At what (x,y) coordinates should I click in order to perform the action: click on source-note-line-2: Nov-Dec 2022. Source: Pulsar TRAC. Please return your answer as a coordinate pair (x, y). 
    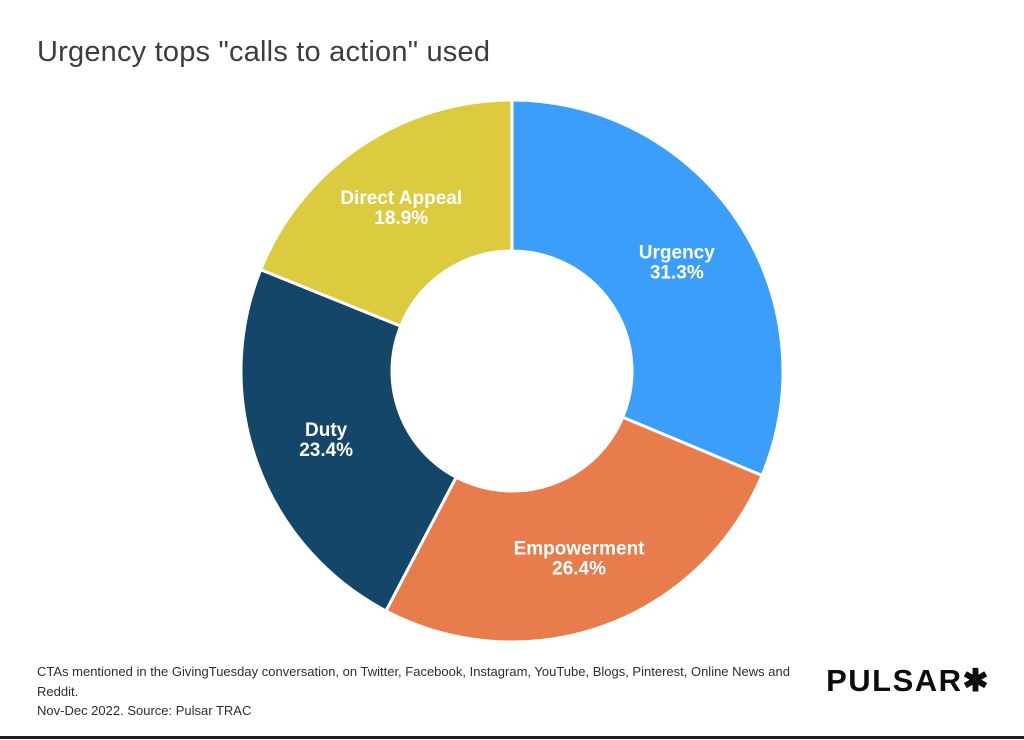
    Looking at the image, I should click on (144, 710).